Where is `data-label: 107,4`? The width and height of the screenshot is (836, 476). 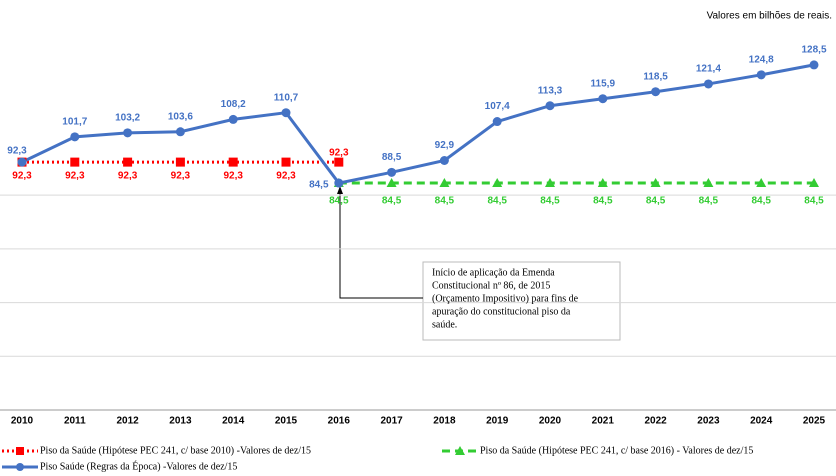
data-label: 107,4 is located at coordinates (497, 106).